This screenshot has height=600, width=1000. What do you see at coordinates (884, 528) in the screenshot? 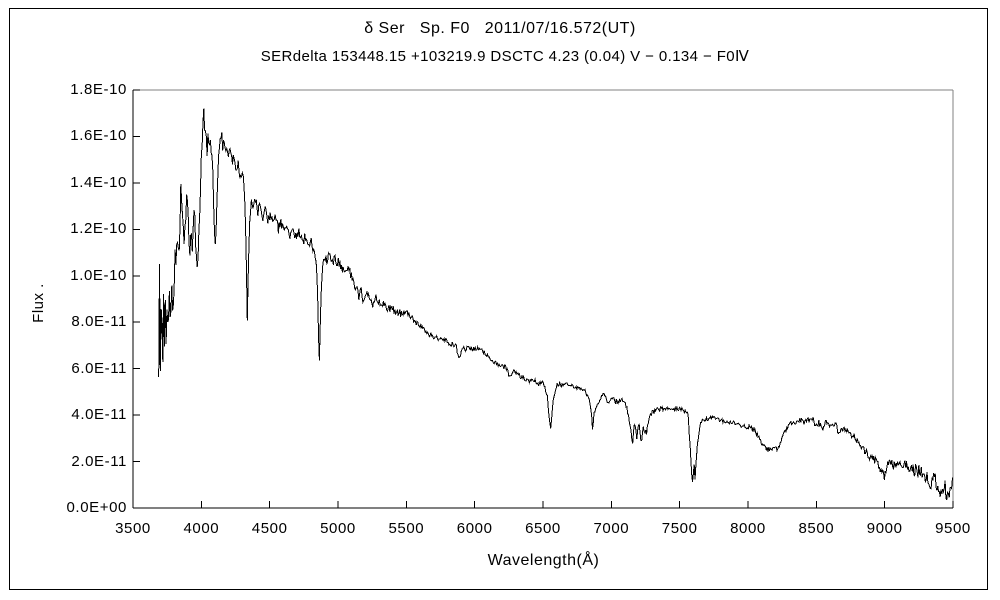
I see `x-axis-tick-label: 9000` at bounding box center [884, 528].